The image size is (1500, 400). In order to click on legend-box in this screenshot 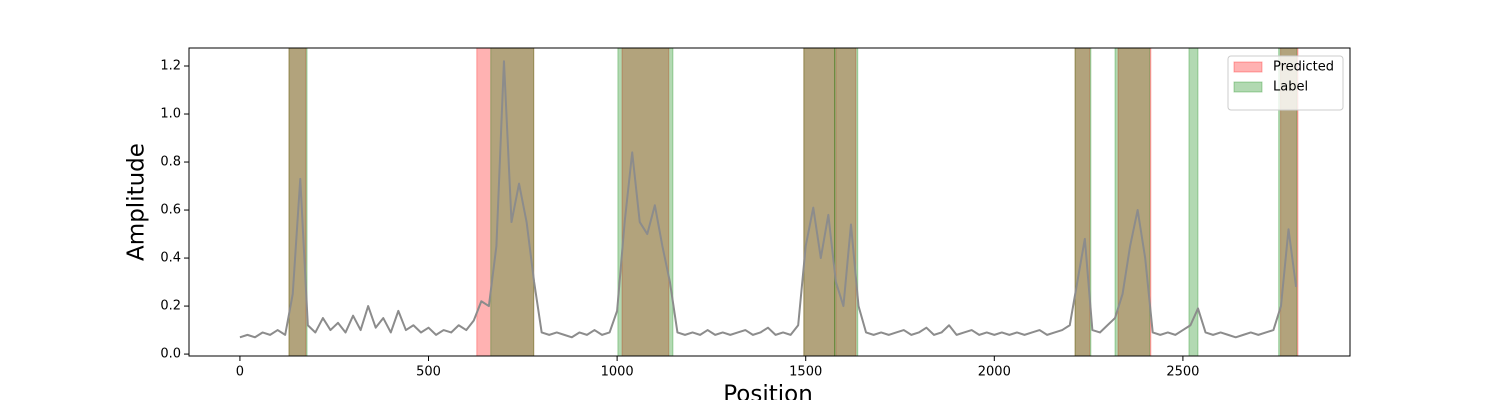, I will do `click(1285, 83)`.